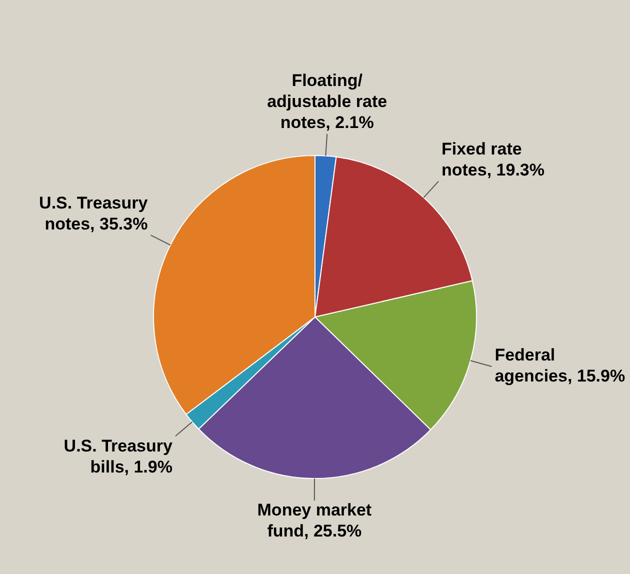 This screenshot has height=574, width=630. What do you see at coordinates (493, 159) in the screenshot?
I see `slice-label: Fixed rate notes, 19.3%` at bounding box center [493, 159].